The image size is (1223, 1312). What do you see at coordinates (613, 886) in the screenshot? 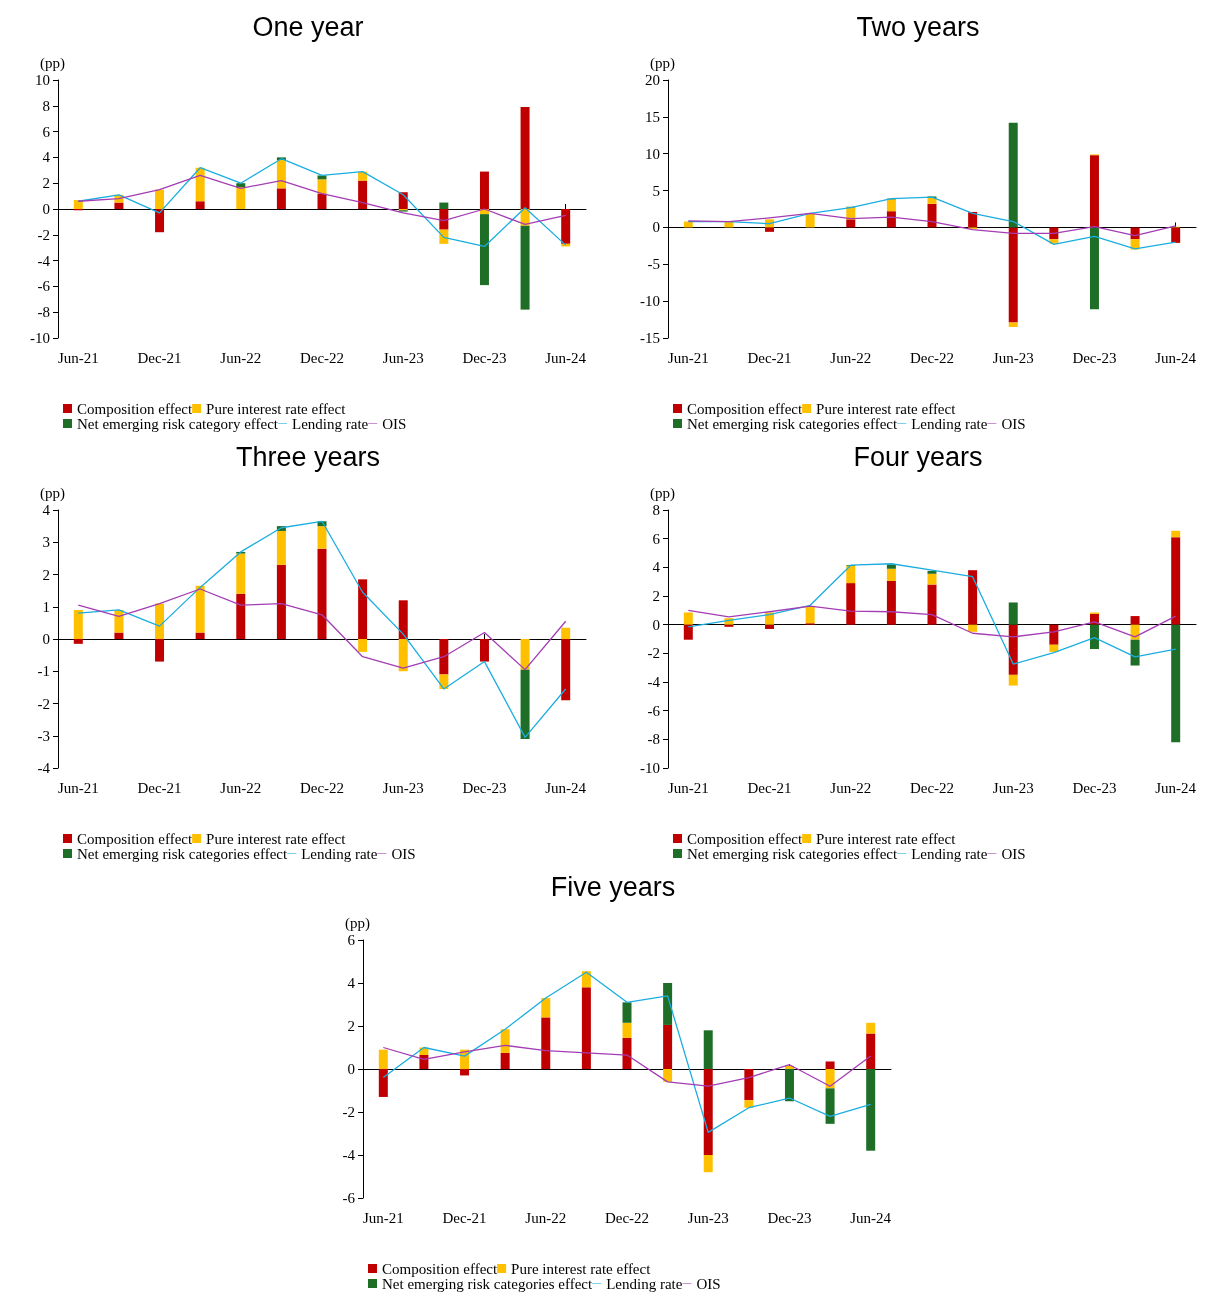
I see `chart-title: Five years` at bounding box center [613, 886].